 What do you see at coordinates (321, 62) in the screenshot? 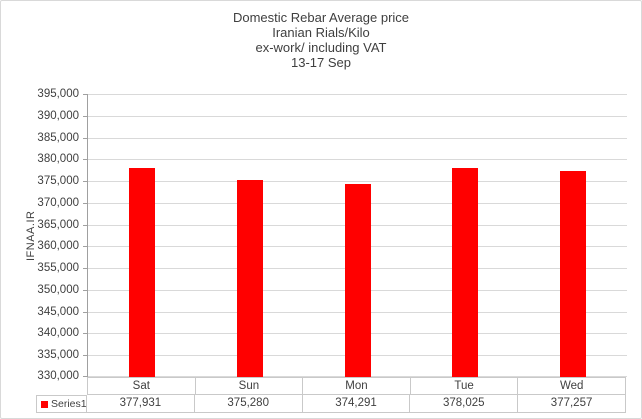
I see `chart-title-line-4: 13-17 Sep` at bounding box center [321, 62].